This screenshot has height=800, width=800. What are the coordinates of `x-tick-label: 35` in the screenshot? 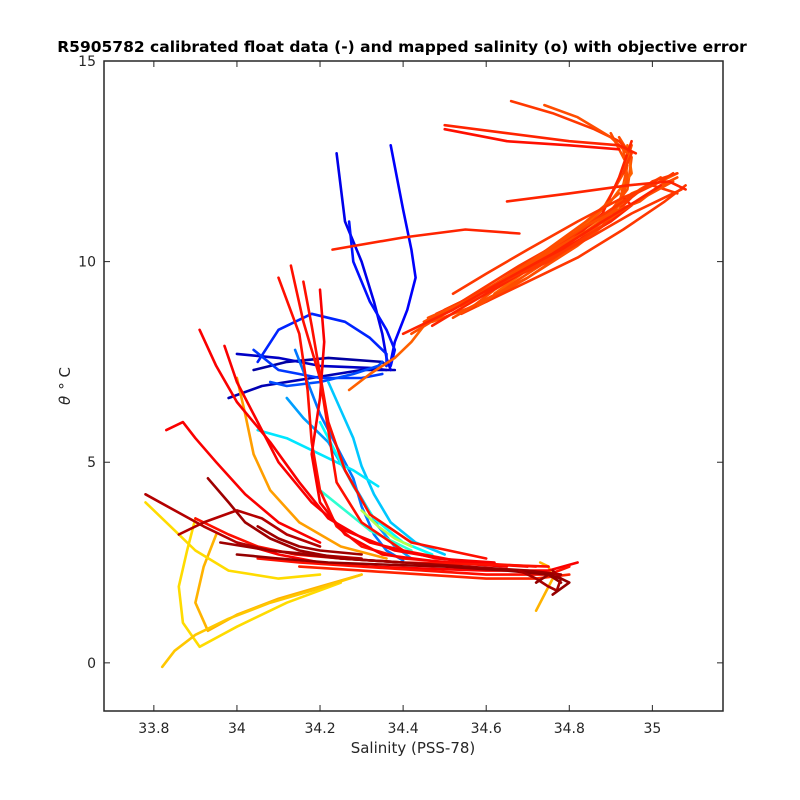 It's located at (652, 729).